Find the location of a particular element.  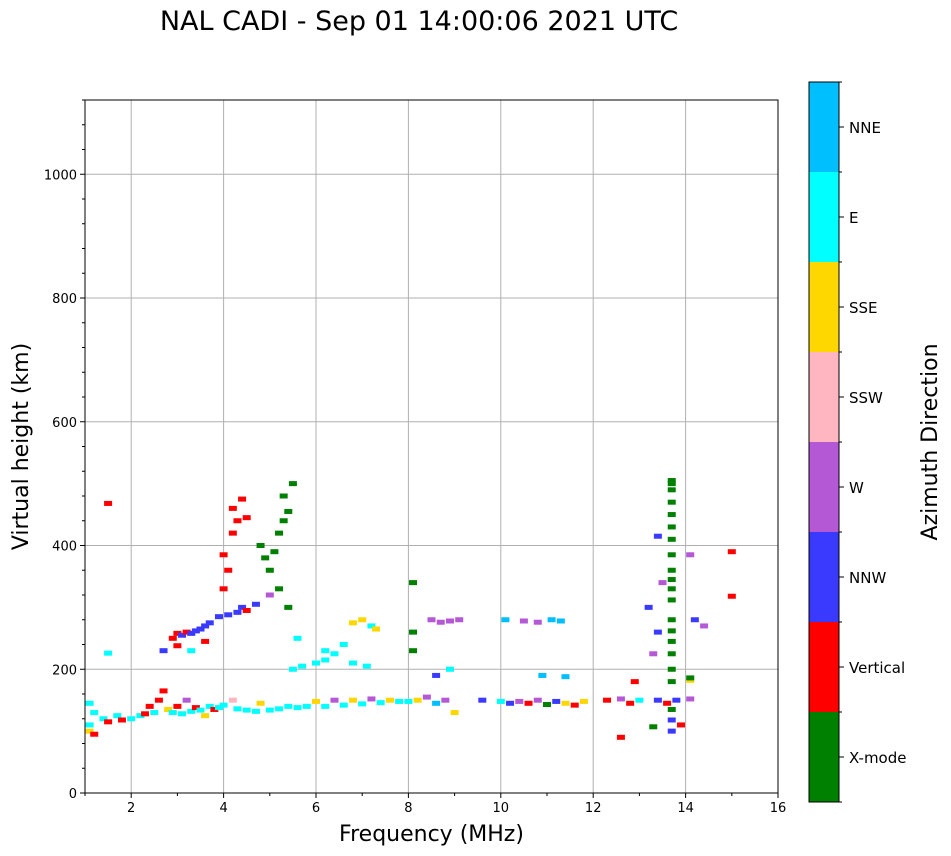

colorbar-tick-label: Vertical is located at coordinates (877, 668).